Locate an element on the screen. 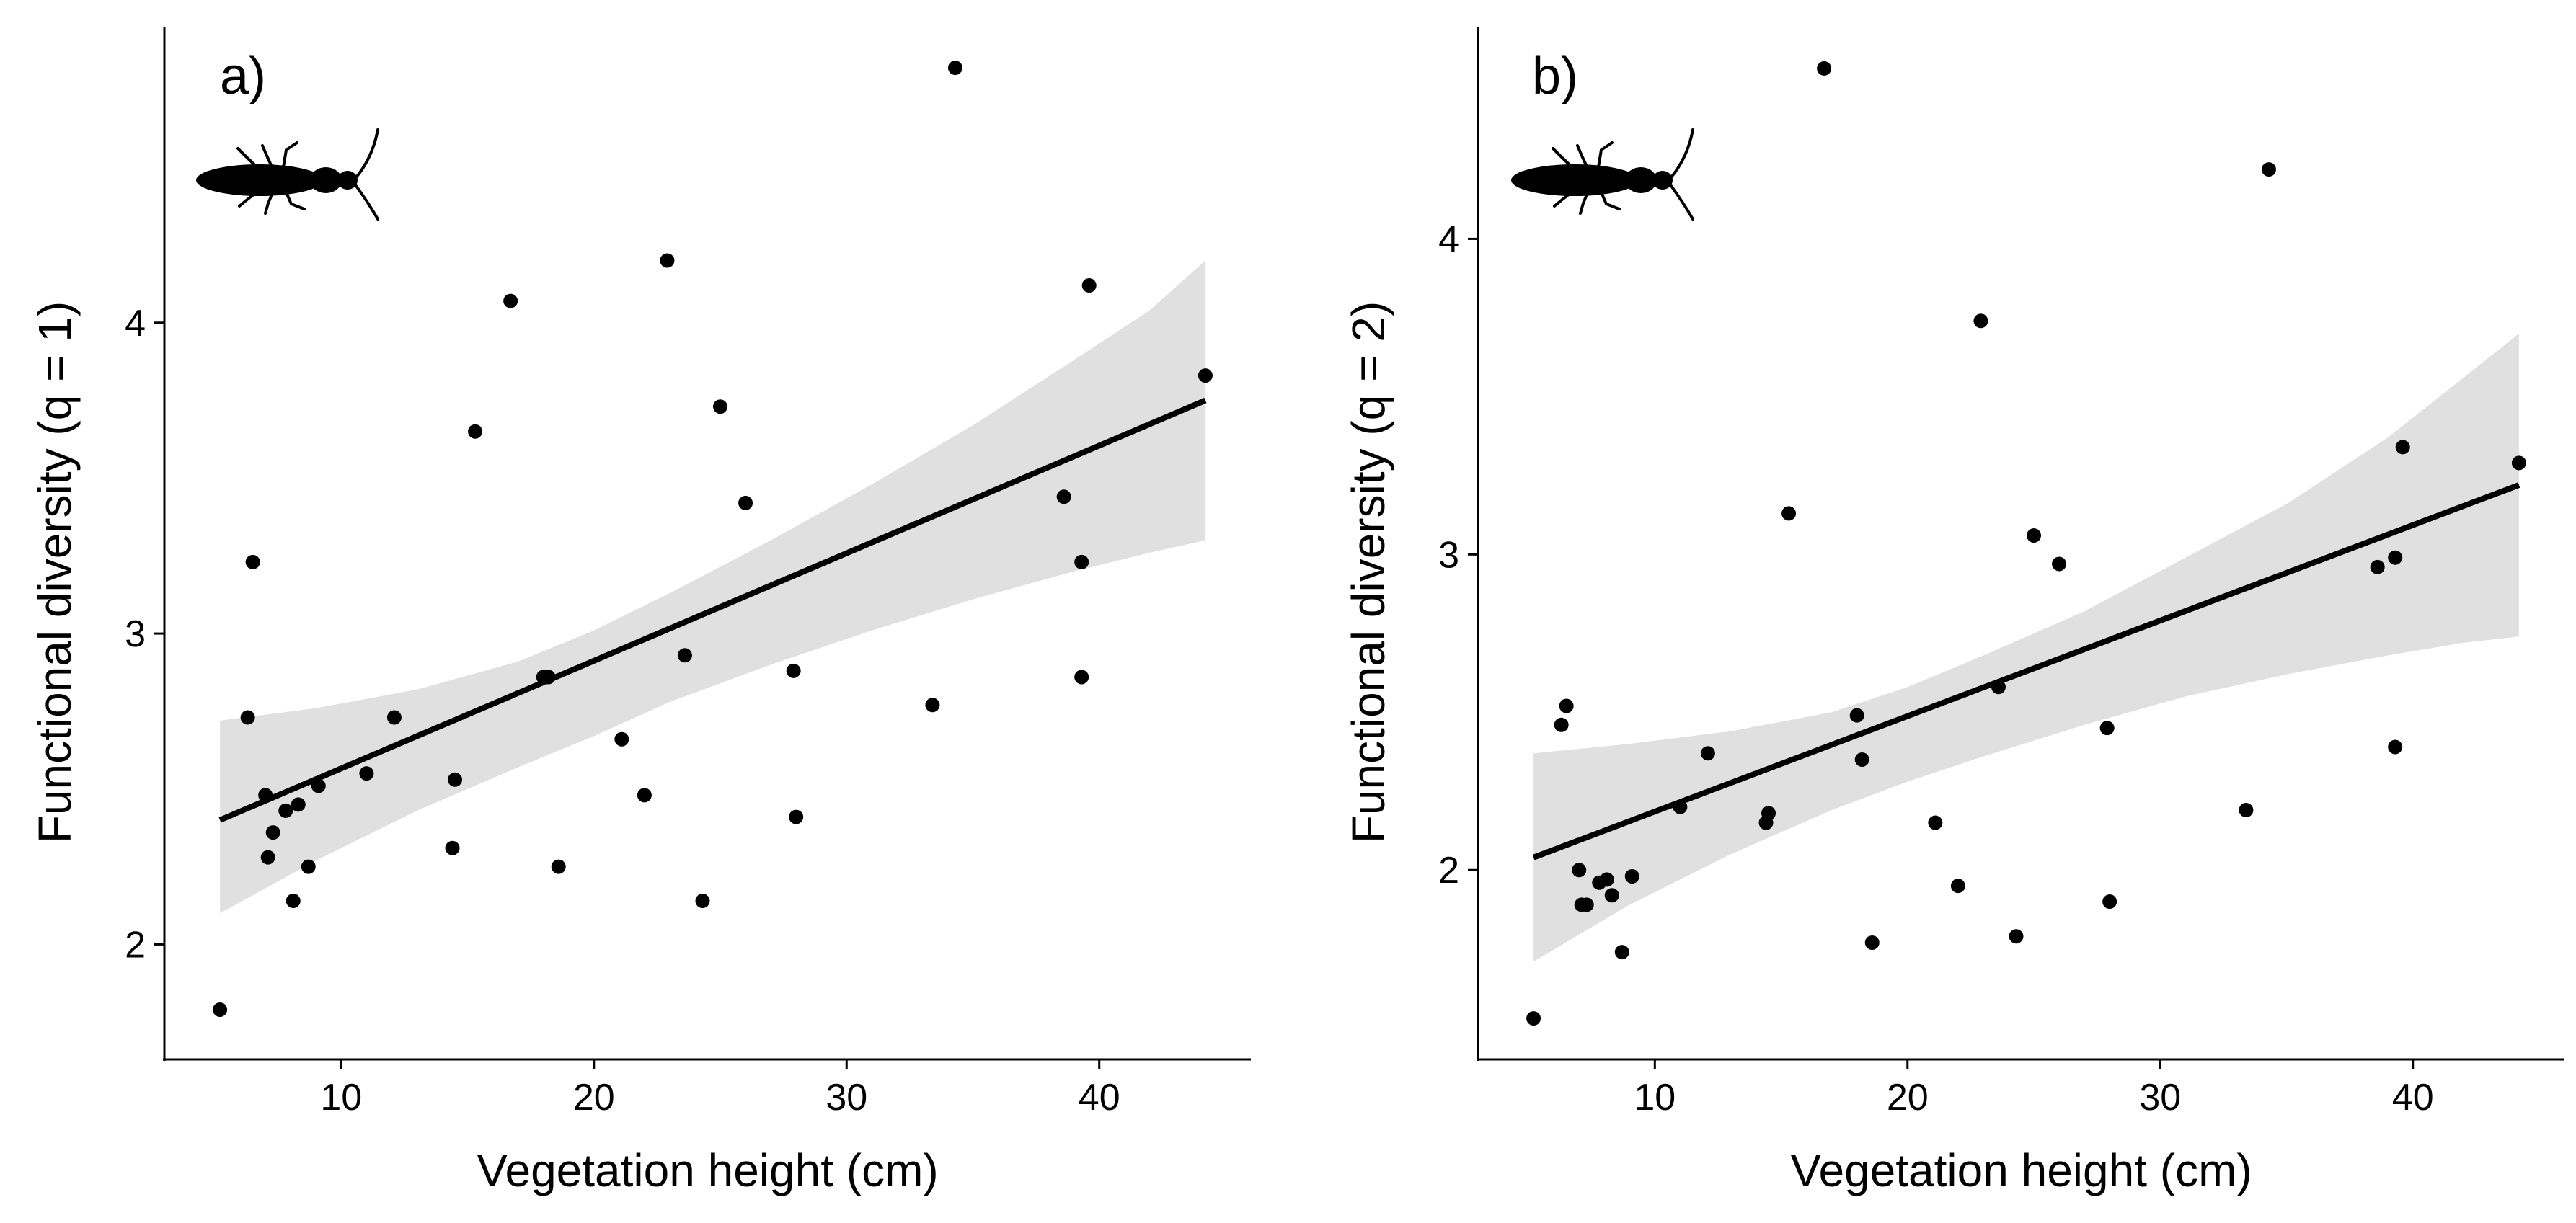  panel-a-y-tick-label: 3 is located at coordinates (135, 634).